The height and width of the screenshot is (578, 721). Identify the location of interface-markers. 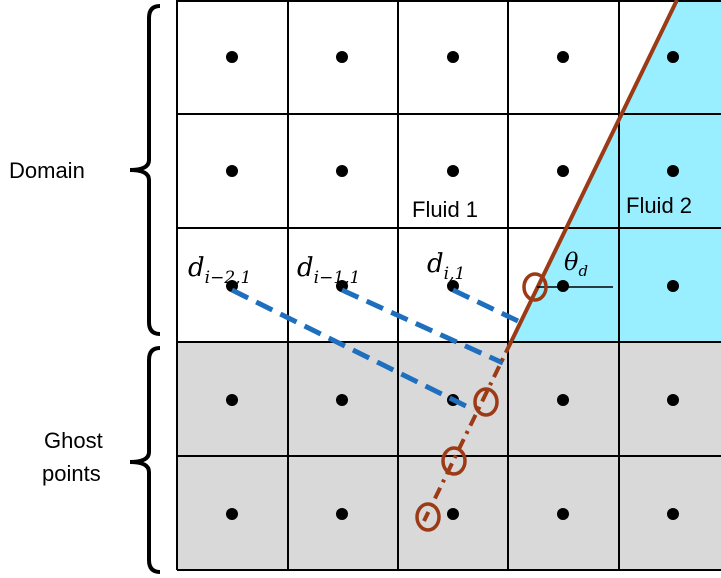
(481, 402).